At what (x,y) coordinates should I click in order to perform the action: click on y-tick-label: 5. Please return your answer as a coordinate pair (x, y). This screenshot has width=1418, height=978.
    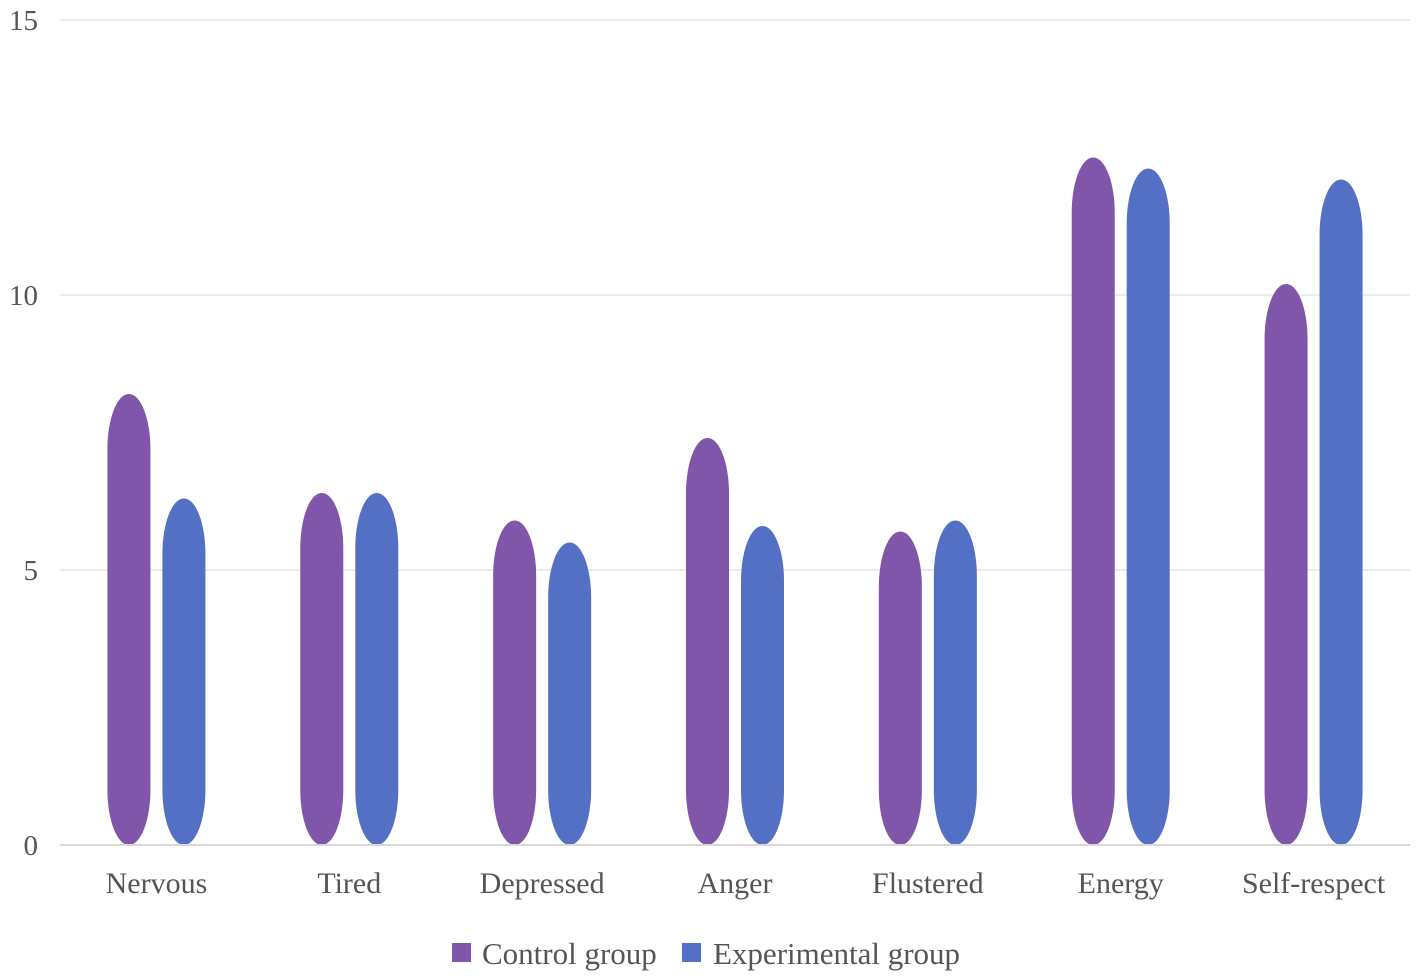
    Looking at the image, I should click on (31, 571).